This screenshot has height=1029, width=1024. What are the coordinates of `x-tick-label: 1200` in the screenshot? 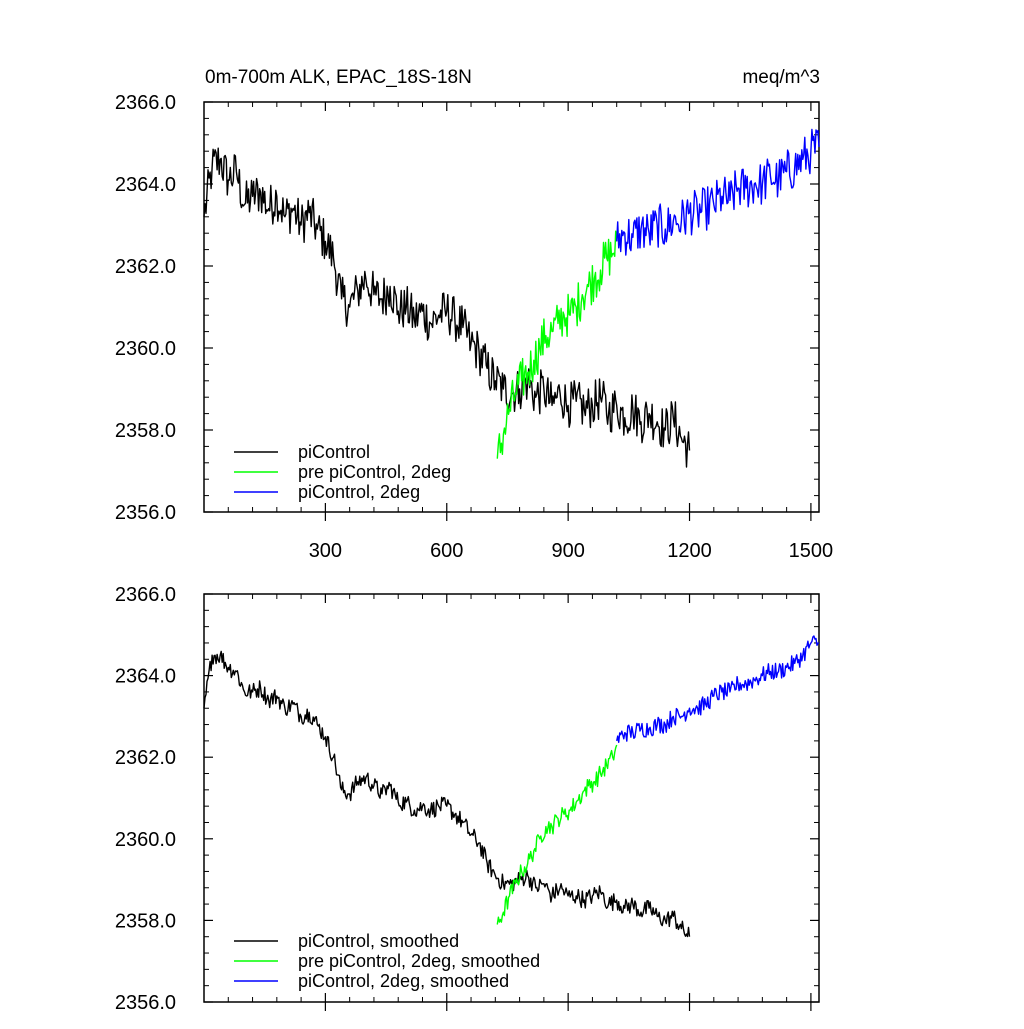 It's located at (689, 551).